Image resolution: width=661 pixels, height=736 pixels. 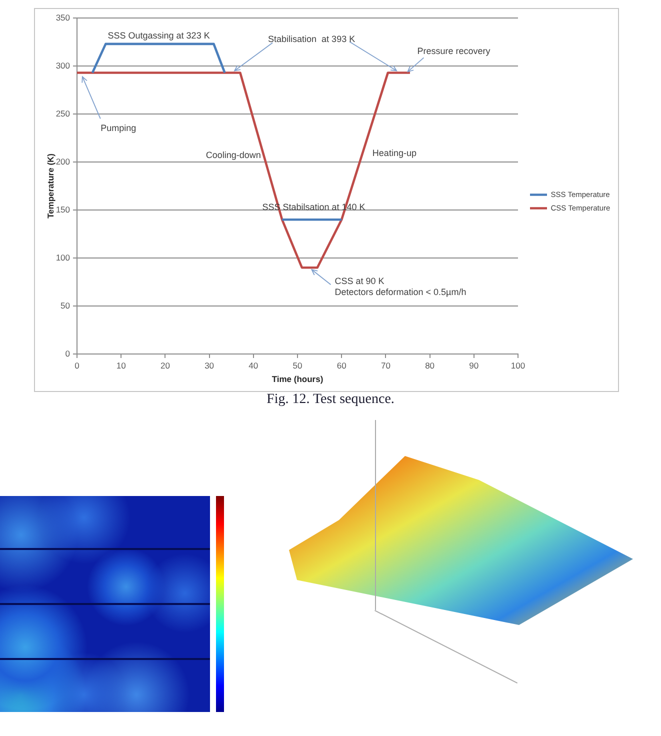 I want to click on x-tick-label: 0, so click(x=77, y=365).